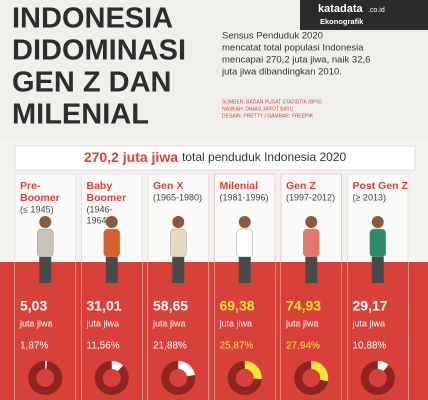 This screenshot has width=428, height=400. I want to click on gen-years: (1981-1996), so click(244, 197).